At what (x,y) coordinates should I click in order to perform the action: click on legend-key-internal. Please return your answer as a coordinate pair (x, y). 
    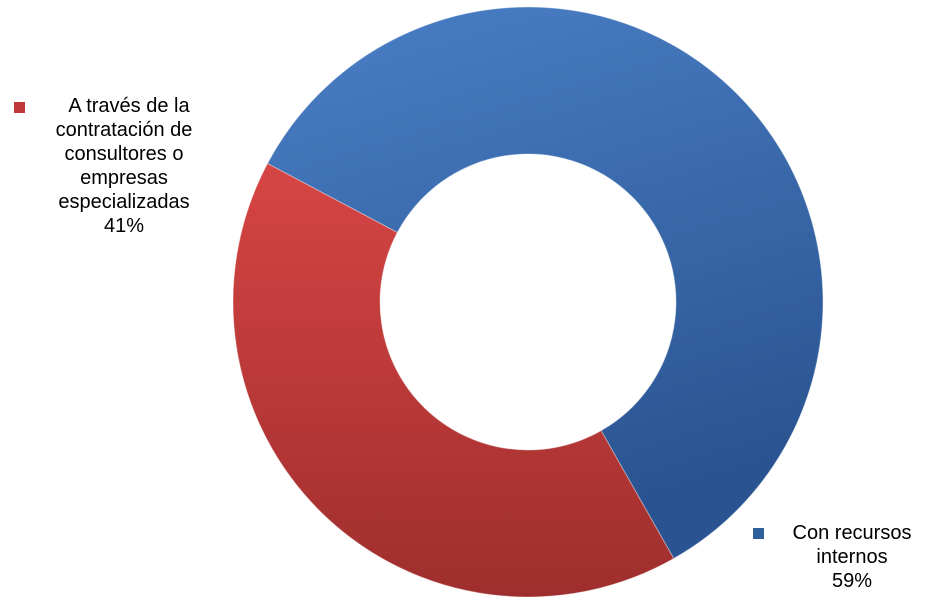
    Looking at the image, I should click on (758, 533).